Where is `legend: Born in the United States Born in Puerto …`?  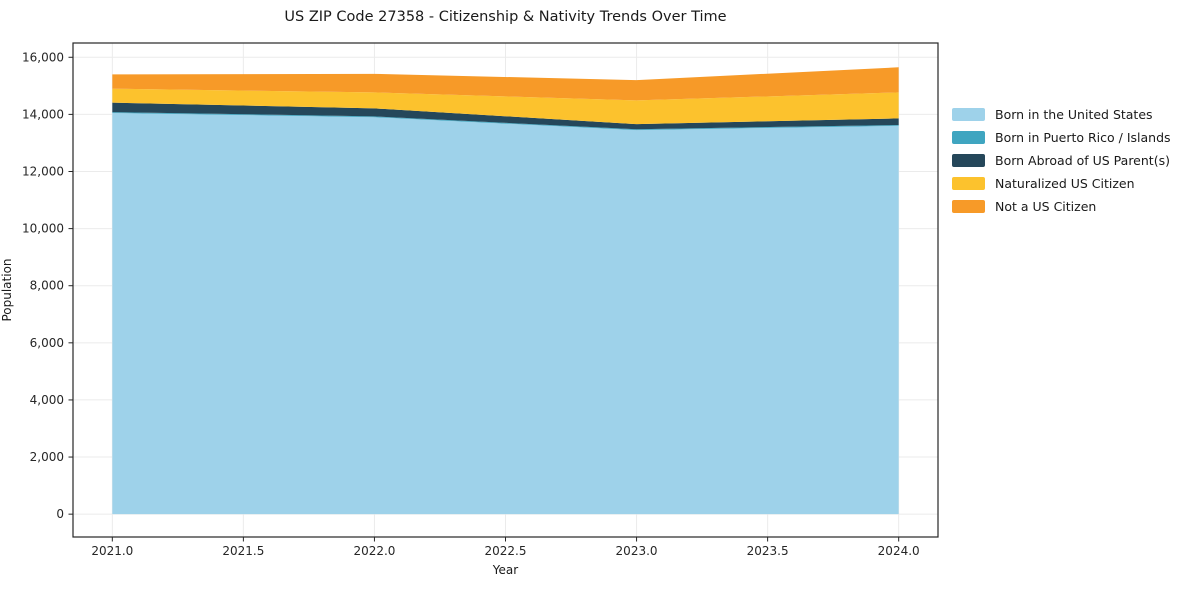
legend: Born in the United States Born in Puerto … is located at coordinates (1061, 160).